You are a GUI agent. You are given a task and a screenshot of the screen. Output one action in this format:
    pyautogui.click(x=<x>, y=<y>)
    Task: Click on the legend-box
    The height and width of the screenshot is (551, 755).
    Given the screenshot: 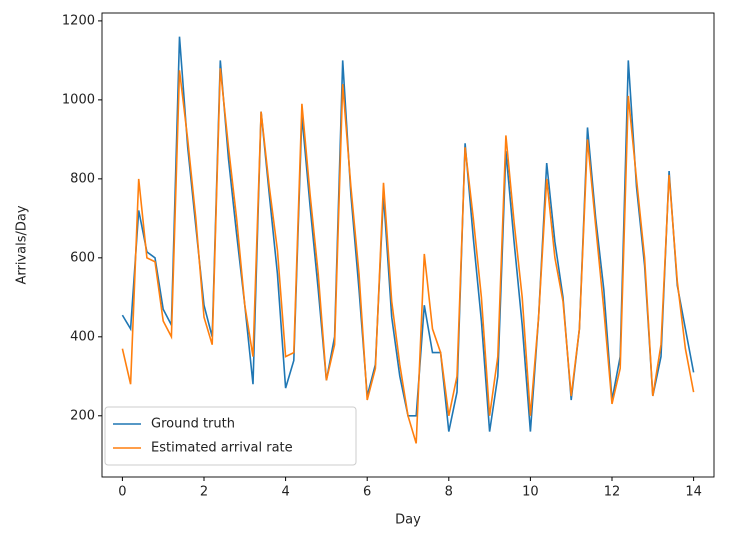 What is the action you would take?
    pyautogui.click(x=230, y=436)
    